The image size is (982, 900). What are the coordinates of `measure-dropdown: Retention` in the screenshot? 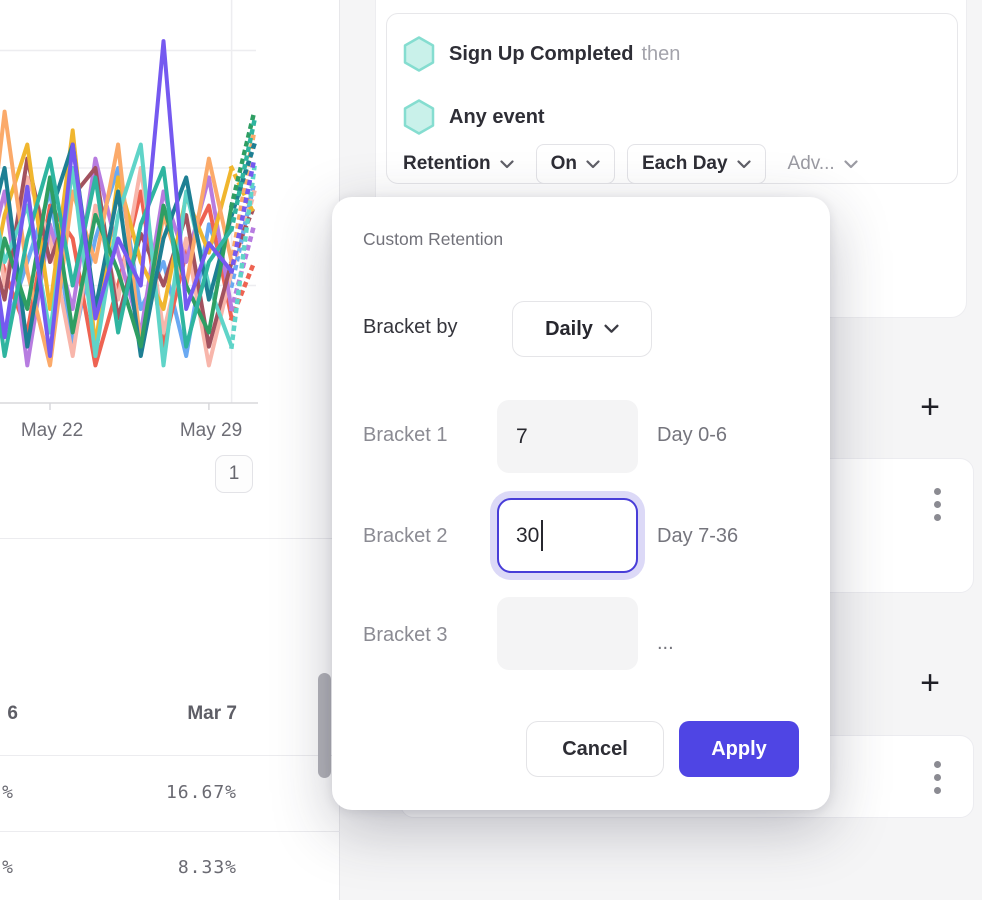 It's located at (458, 164).